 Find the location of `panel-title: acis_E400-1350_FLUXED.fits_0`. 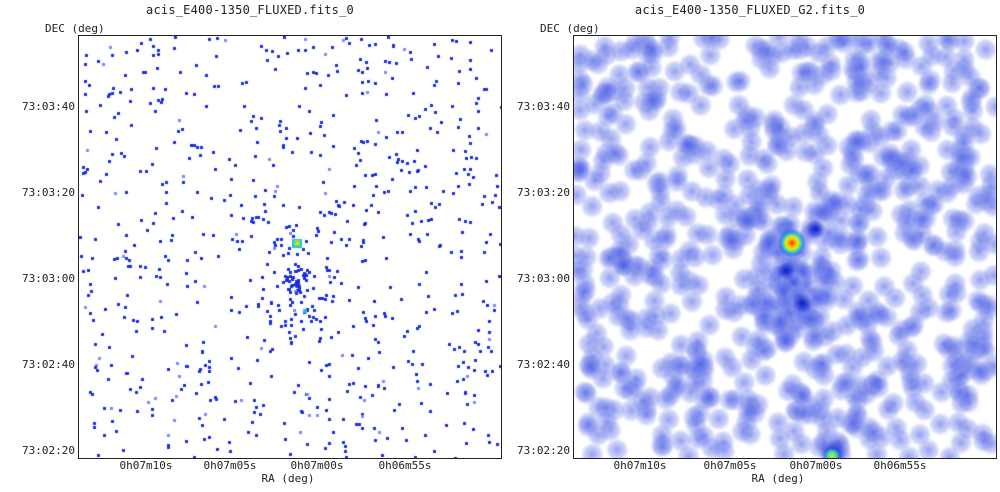

panel-title: acis_E400-1350_FLUXED.fits_0 is located at coordinates (250, 10).